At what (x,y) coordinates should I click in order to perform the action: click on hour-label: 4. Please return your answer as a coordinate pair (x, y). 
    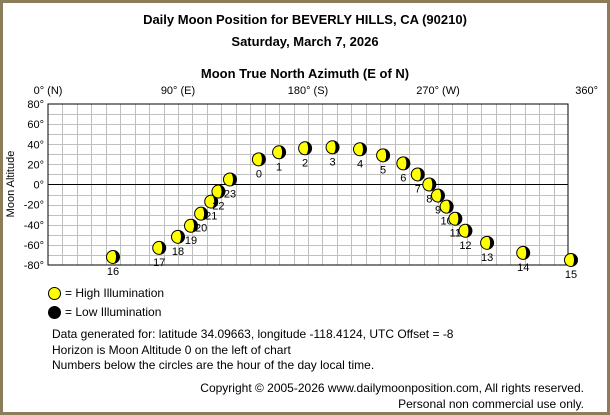
    Looking at the image, I should click on (360, 164).